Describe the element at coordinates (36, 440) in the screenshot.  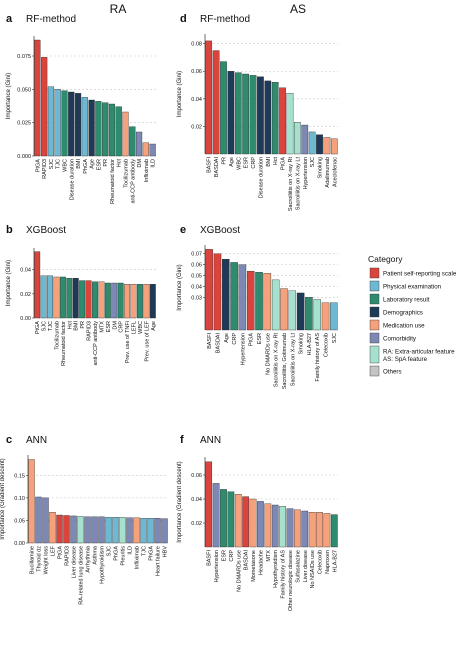
I see `panel-c-title: ANN` at that location.